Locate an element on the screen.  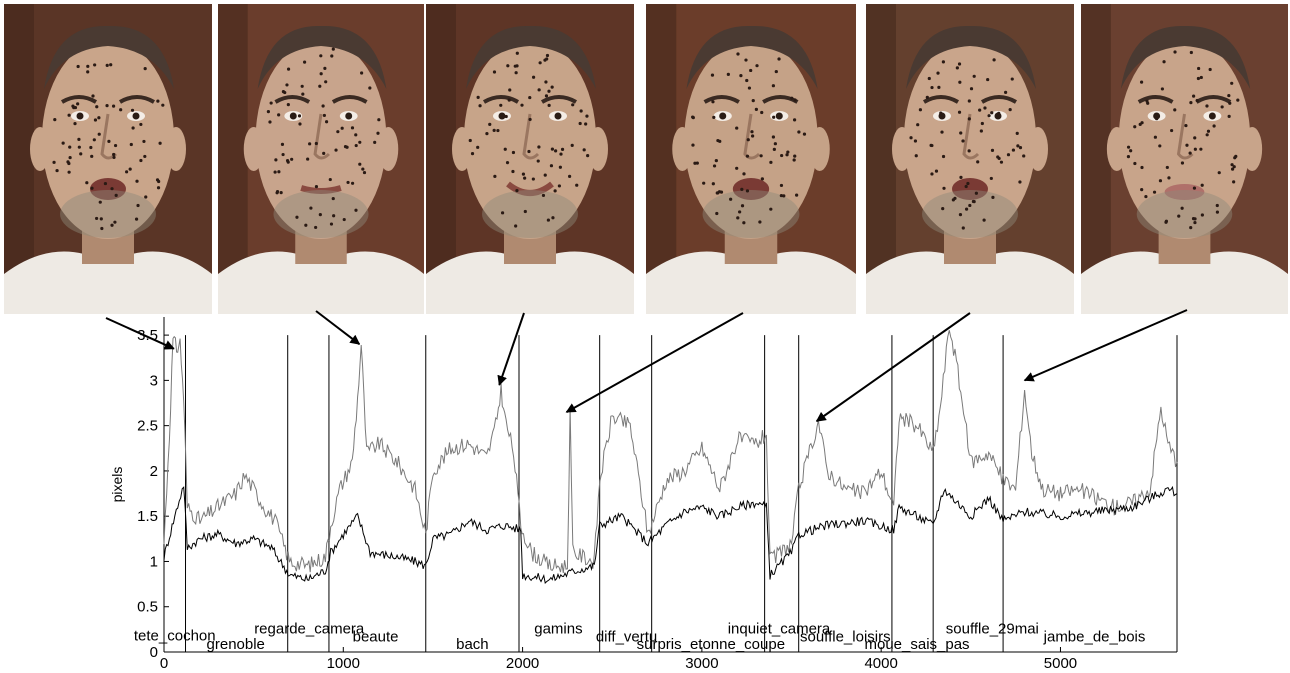
x-tick-label: 0 is located at coordinates (164, 663).